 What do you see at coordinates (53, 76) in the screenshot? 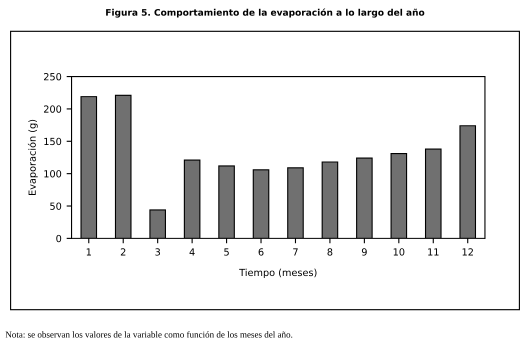
I see `y-tick-label: 250` at bounding box center [53, 76].